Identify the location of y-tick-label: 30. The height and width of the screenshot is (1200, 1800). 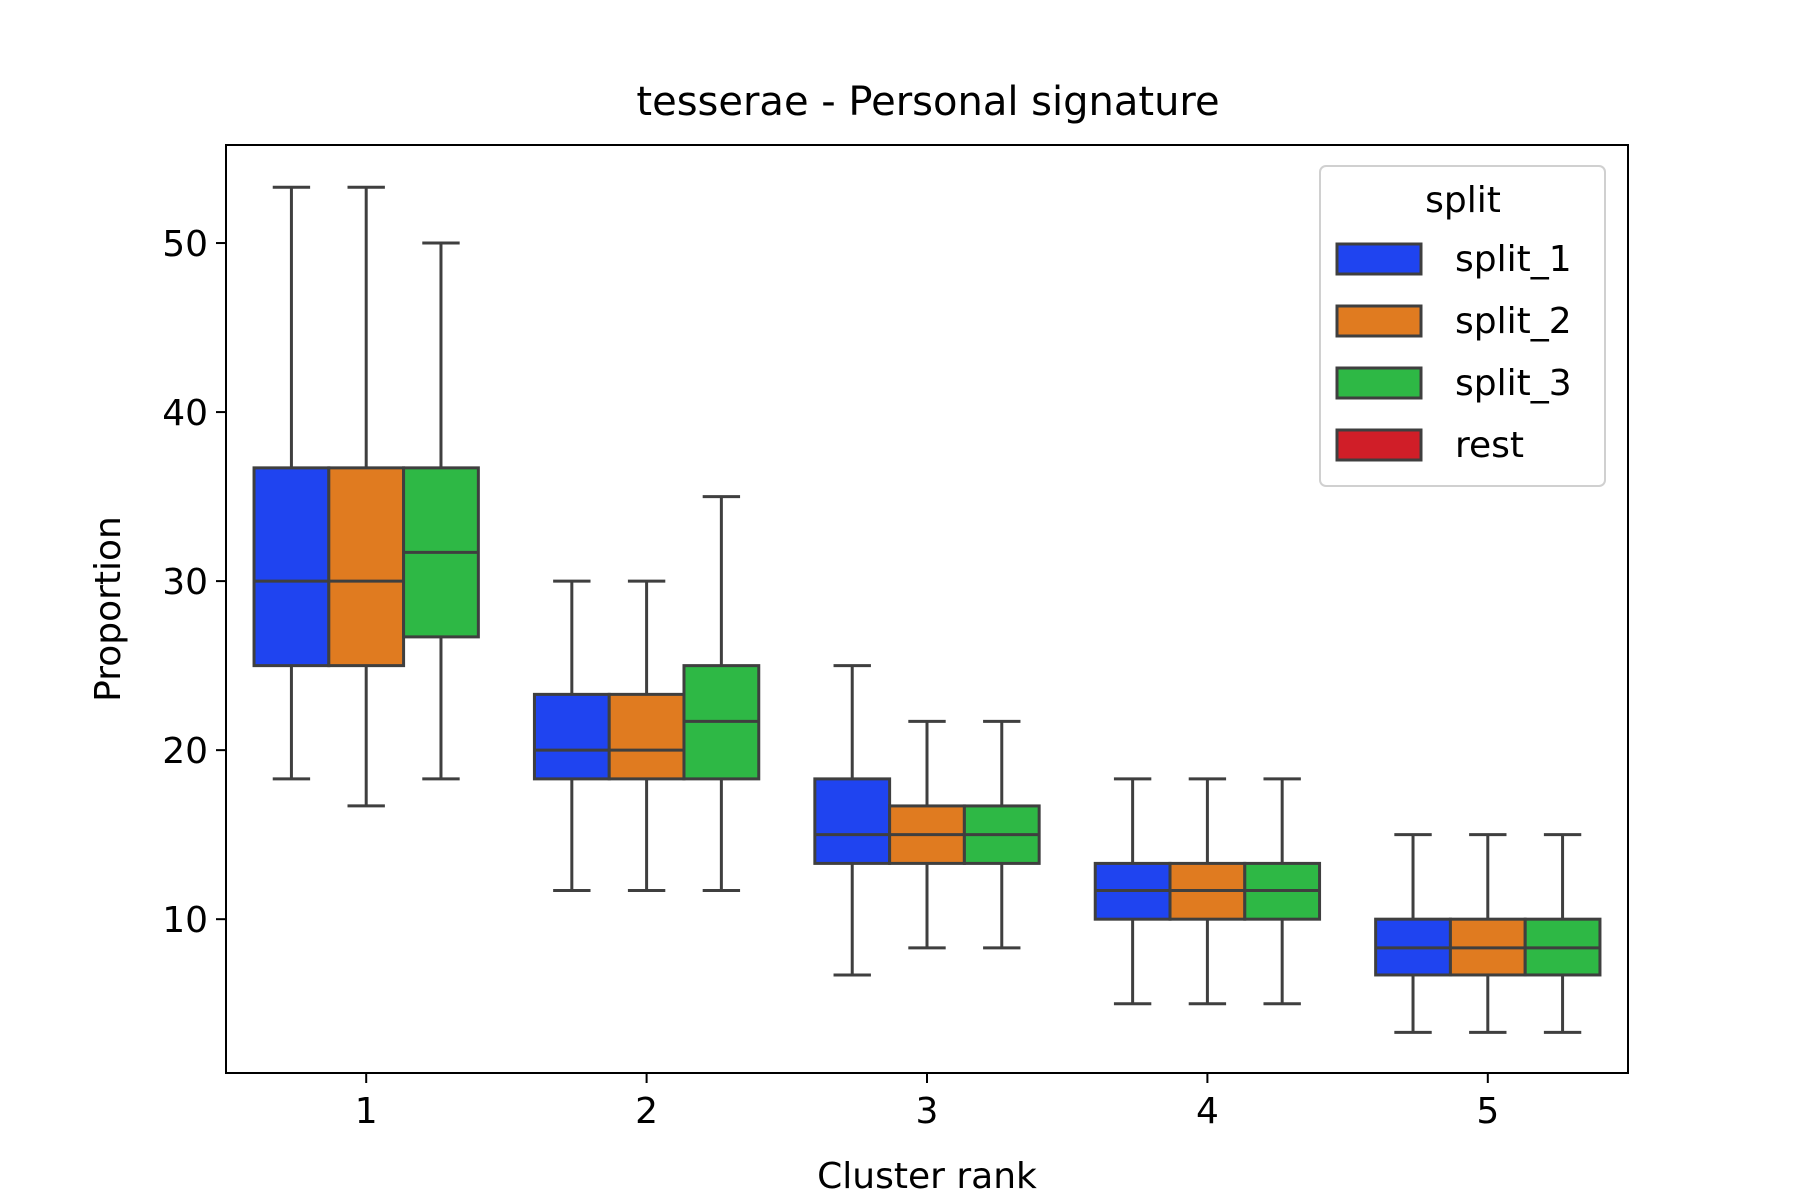
(185, 582).